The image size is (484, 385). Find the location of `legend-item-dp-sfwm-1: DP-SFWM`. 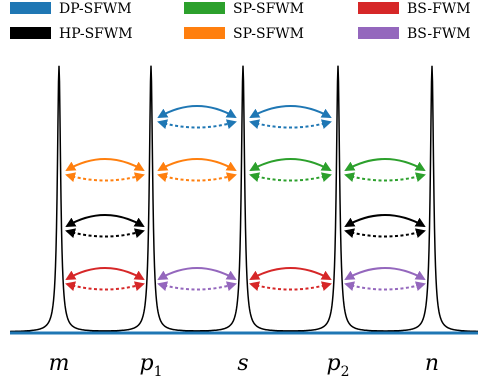

legend-item-dp-sfwm-1: DP-SFWM is located at coordinates (71, 9).